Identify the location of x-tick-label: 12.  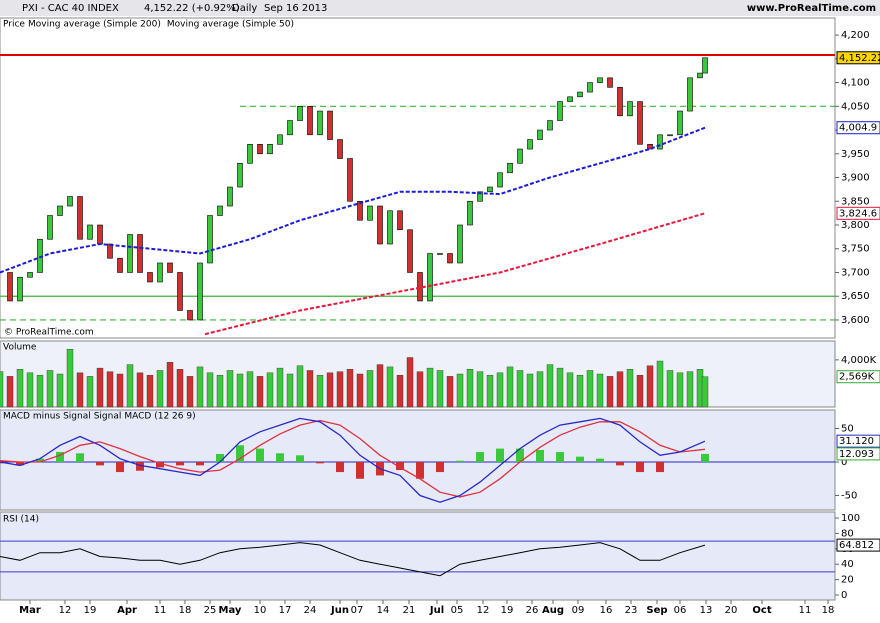
(65, 610).